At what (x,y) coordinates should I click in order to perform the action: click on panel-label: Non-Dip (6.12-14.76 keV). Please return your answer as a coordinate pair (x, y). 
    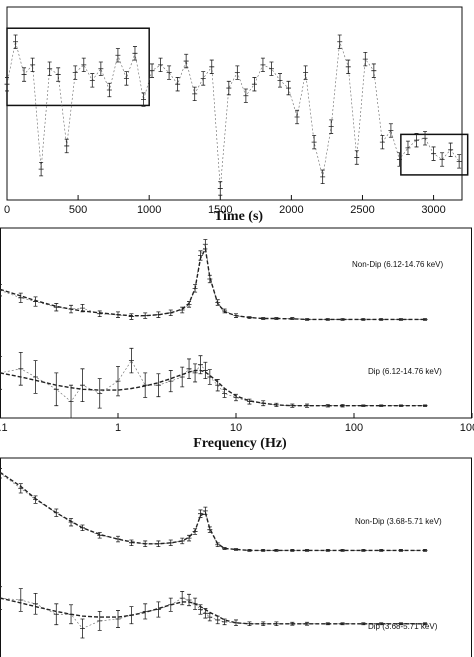
    Looking at the image, I should click on (397, 264).